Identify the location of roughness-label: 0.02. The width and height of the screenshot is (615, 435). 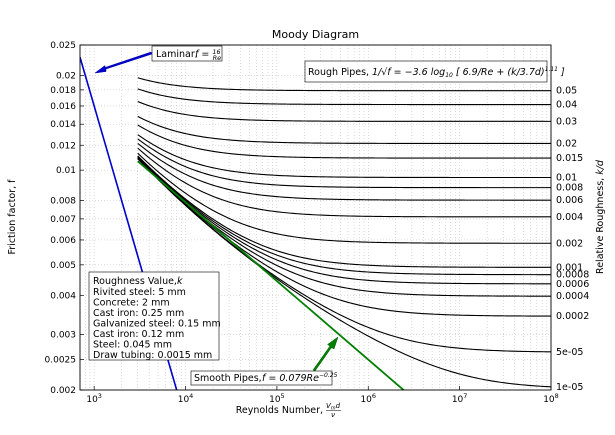
(566, 143).